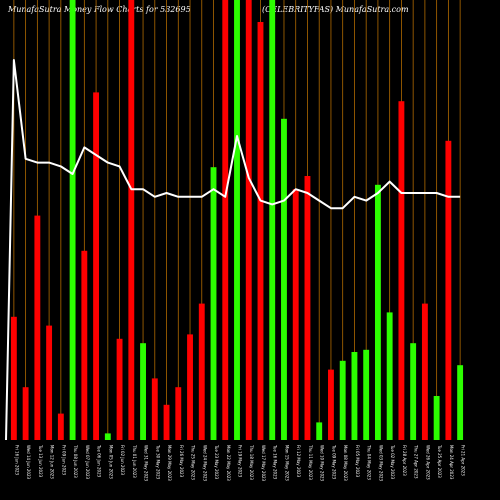  Describe the element at coordinates (263, 463) in the screenshot. I see `date-label: Wed 17 May 2023` at that location.